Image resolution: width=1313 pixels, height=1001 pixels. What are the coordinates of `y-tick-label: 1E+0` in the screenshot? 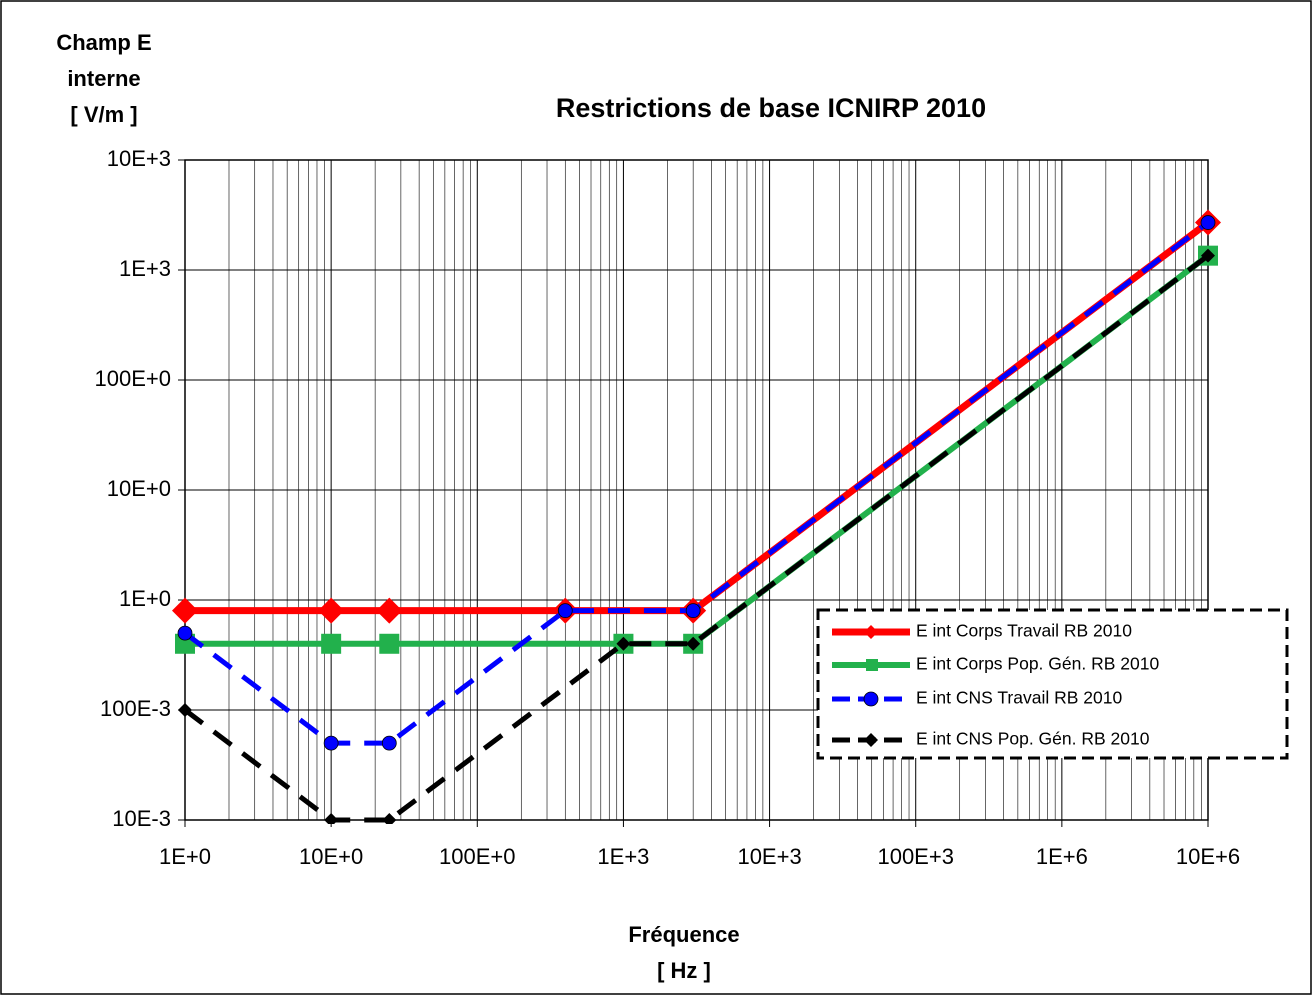 It's located at (145, 598).